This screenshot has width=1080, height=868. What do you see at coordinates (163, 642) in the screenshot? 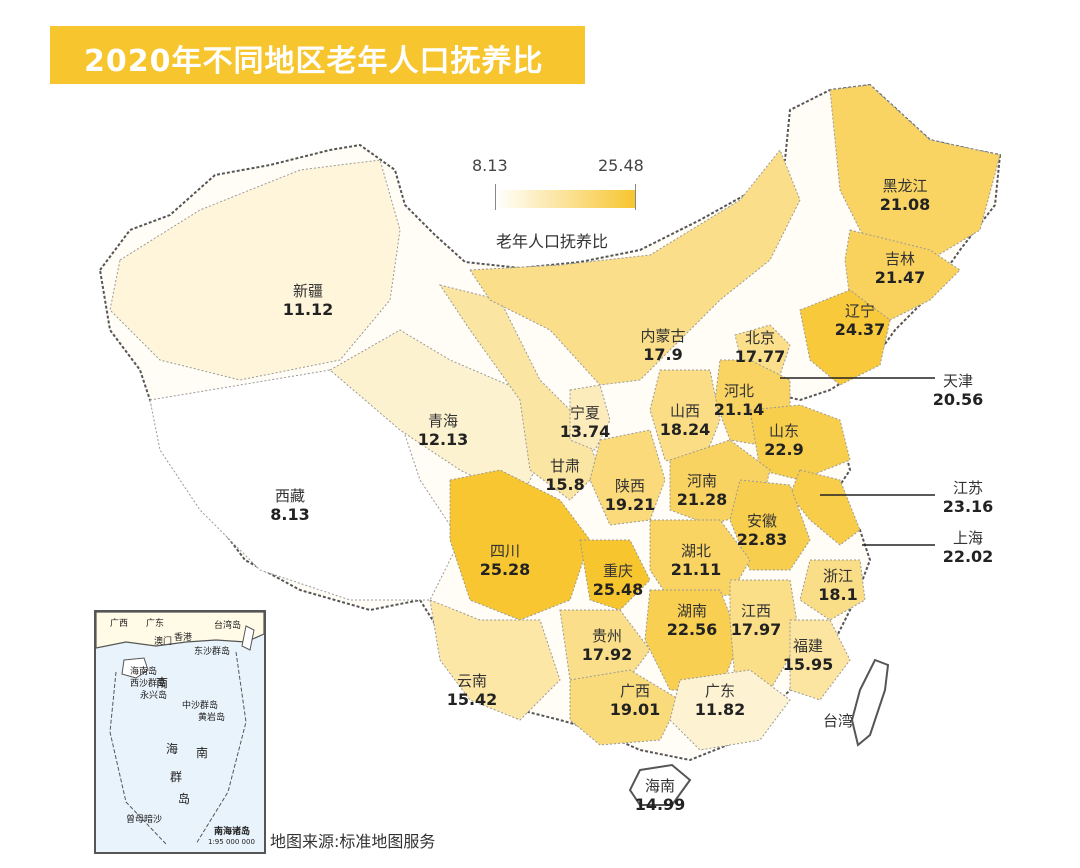
I see `inset-label-macau: 澳门` at bounding box center [163, 642].